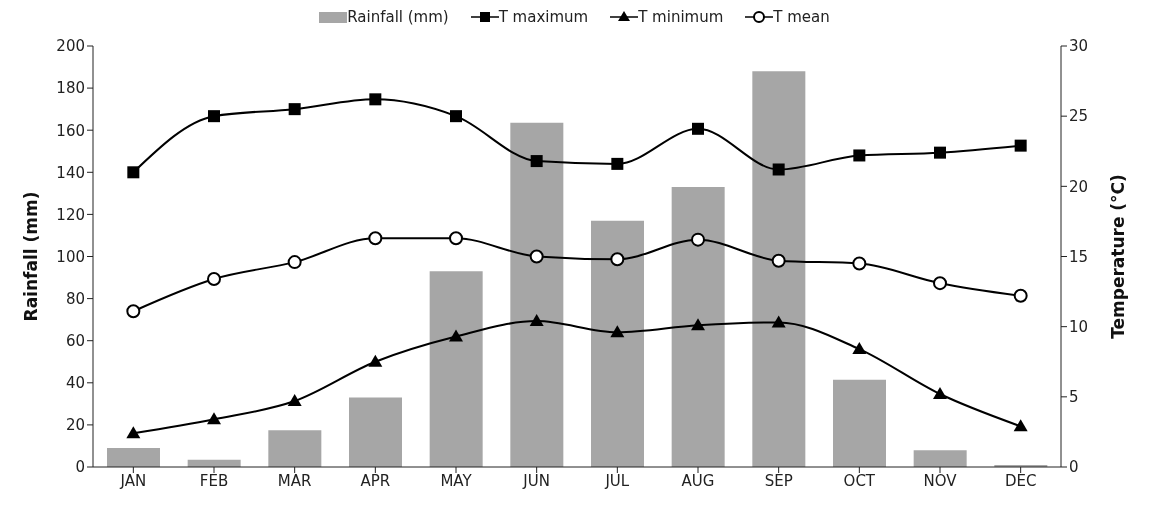 This screenshot has width=1149, height=510. What do you see at coordinates (681, 17) in the screenshot?
I see `legend-label: T minimum` at bounding box center [681, 17].